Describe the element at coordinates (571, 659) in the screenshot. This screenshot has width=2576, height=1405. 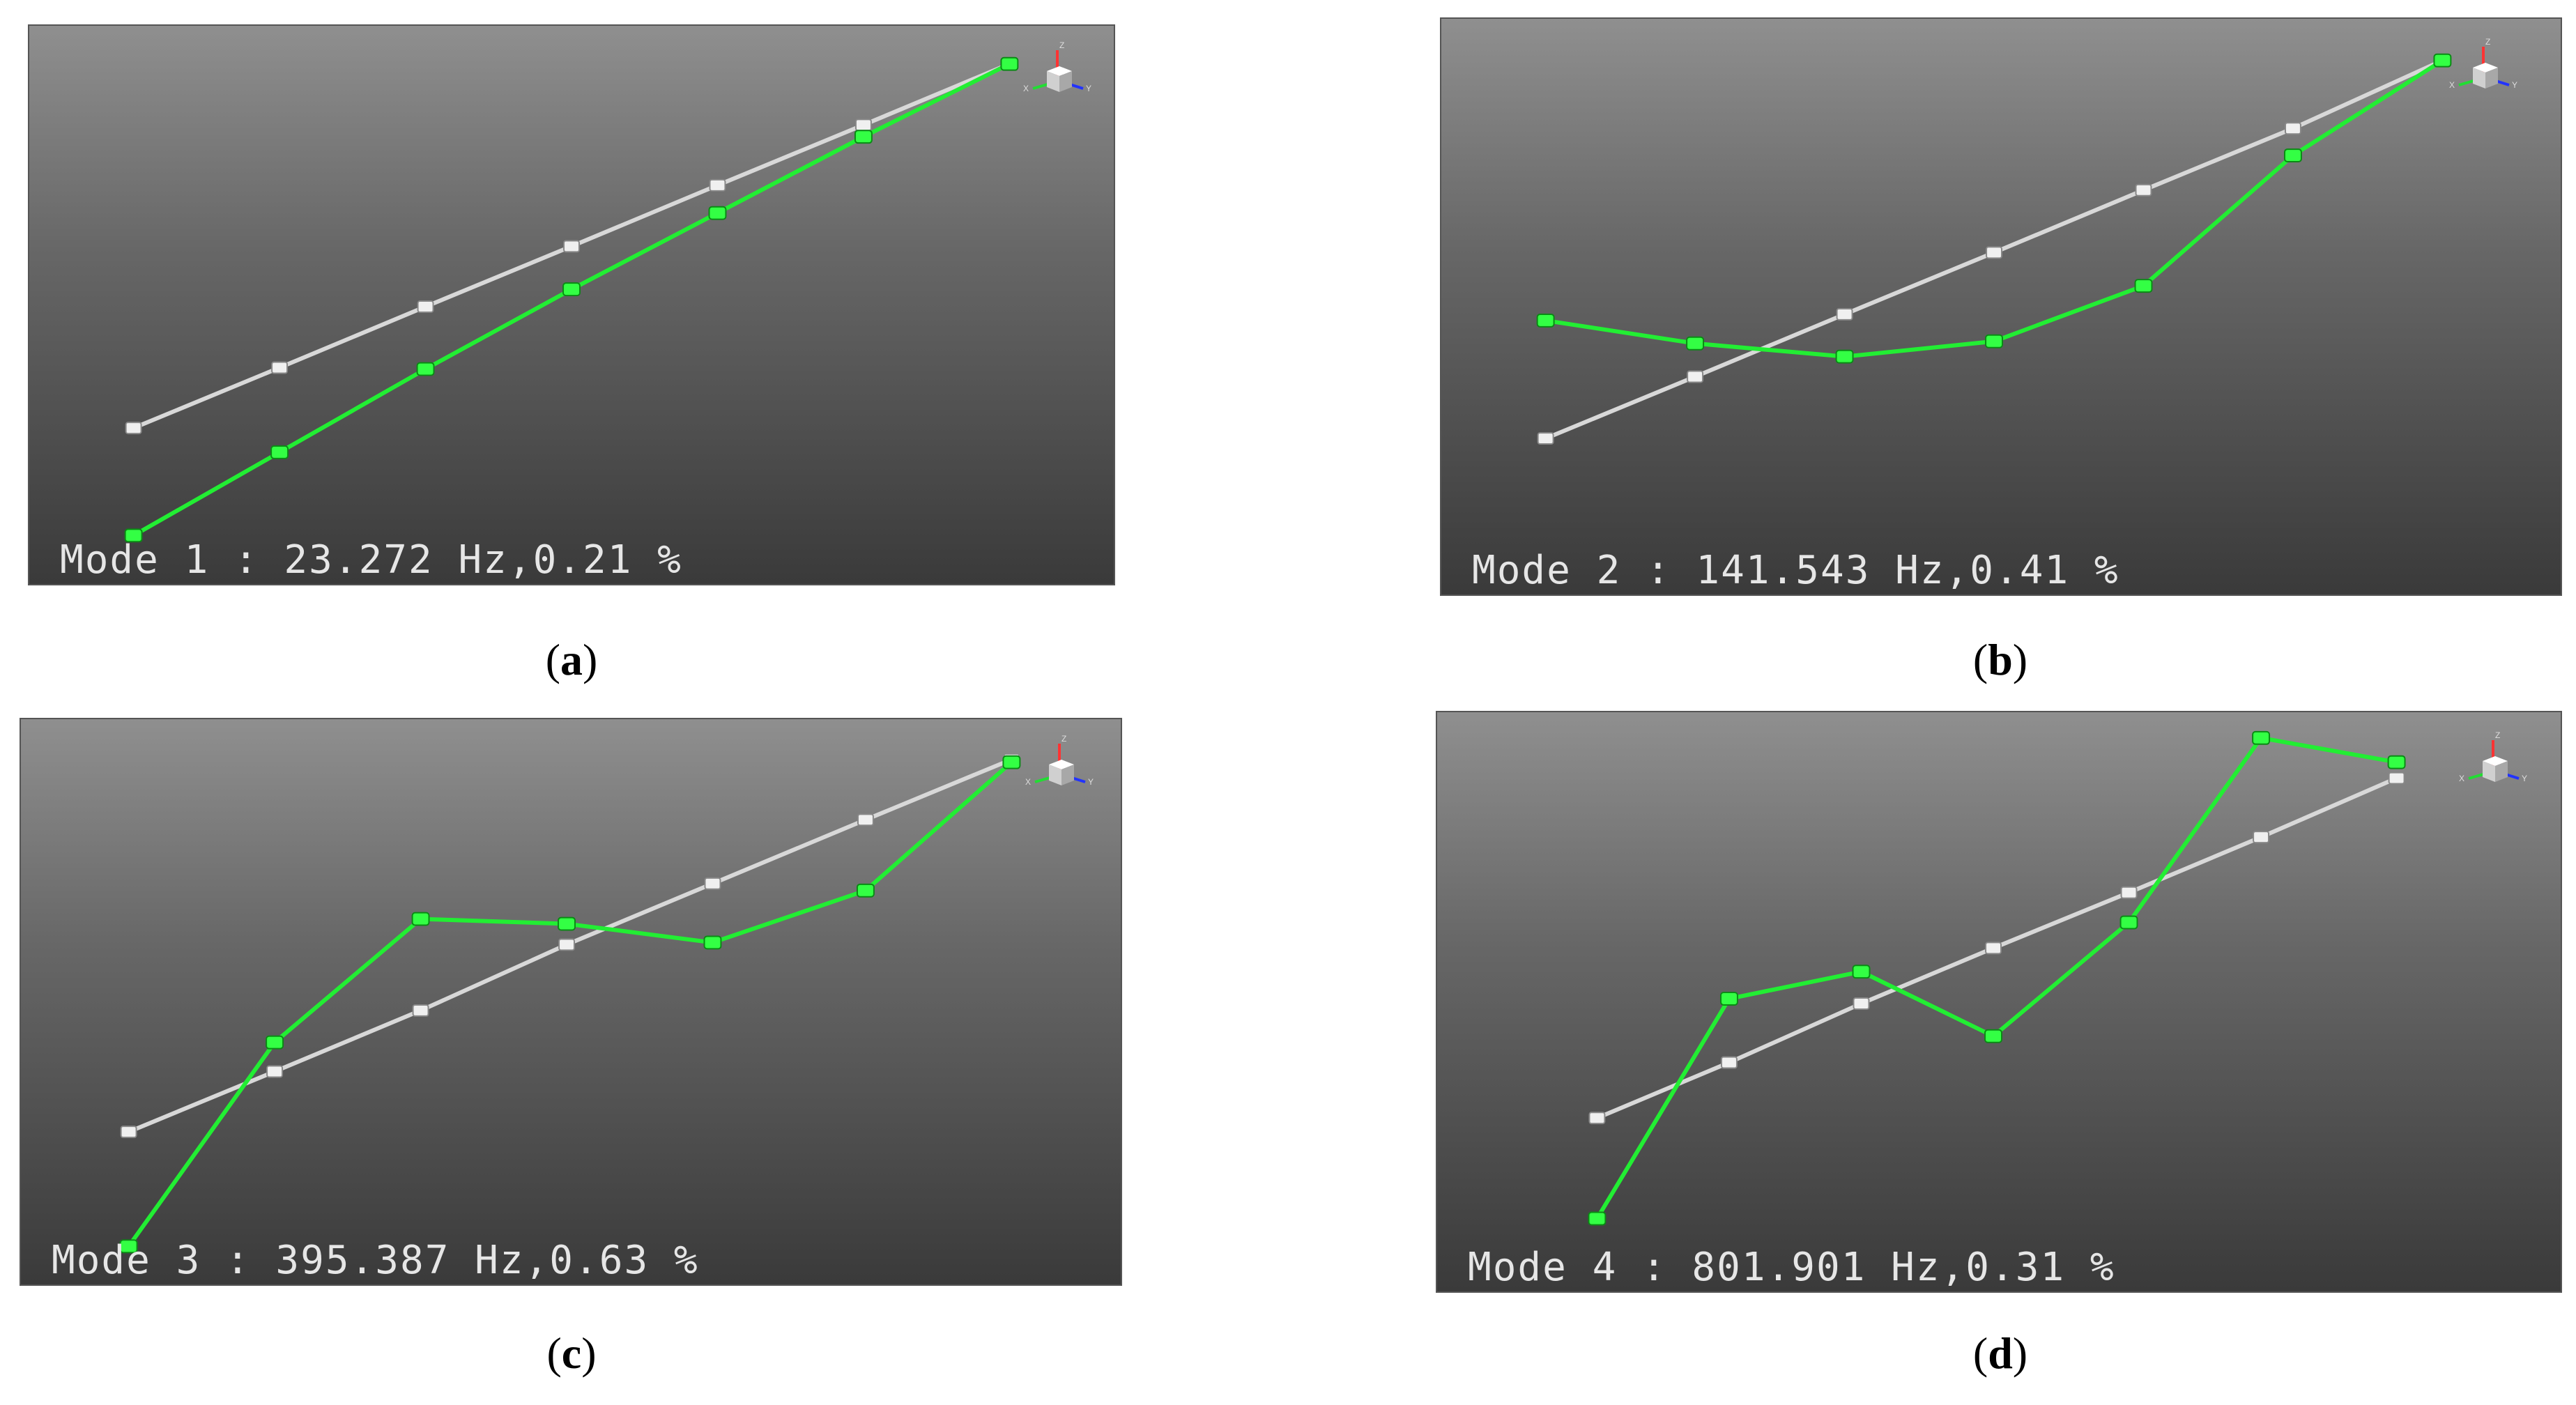
I see `caption-a: (a)` at that location.